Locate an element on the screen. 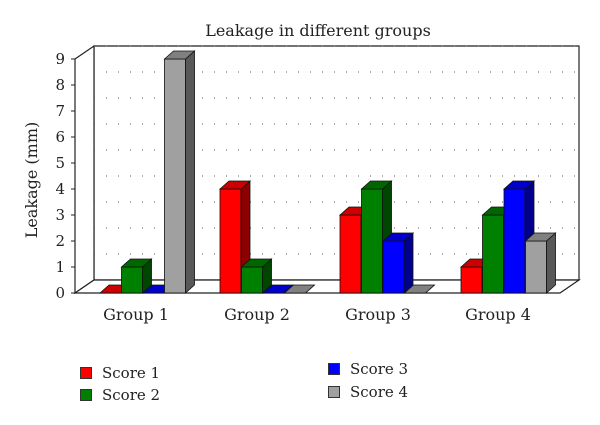  x-tick-label-group-3: Group 3 is located at coordinates (378, 314).